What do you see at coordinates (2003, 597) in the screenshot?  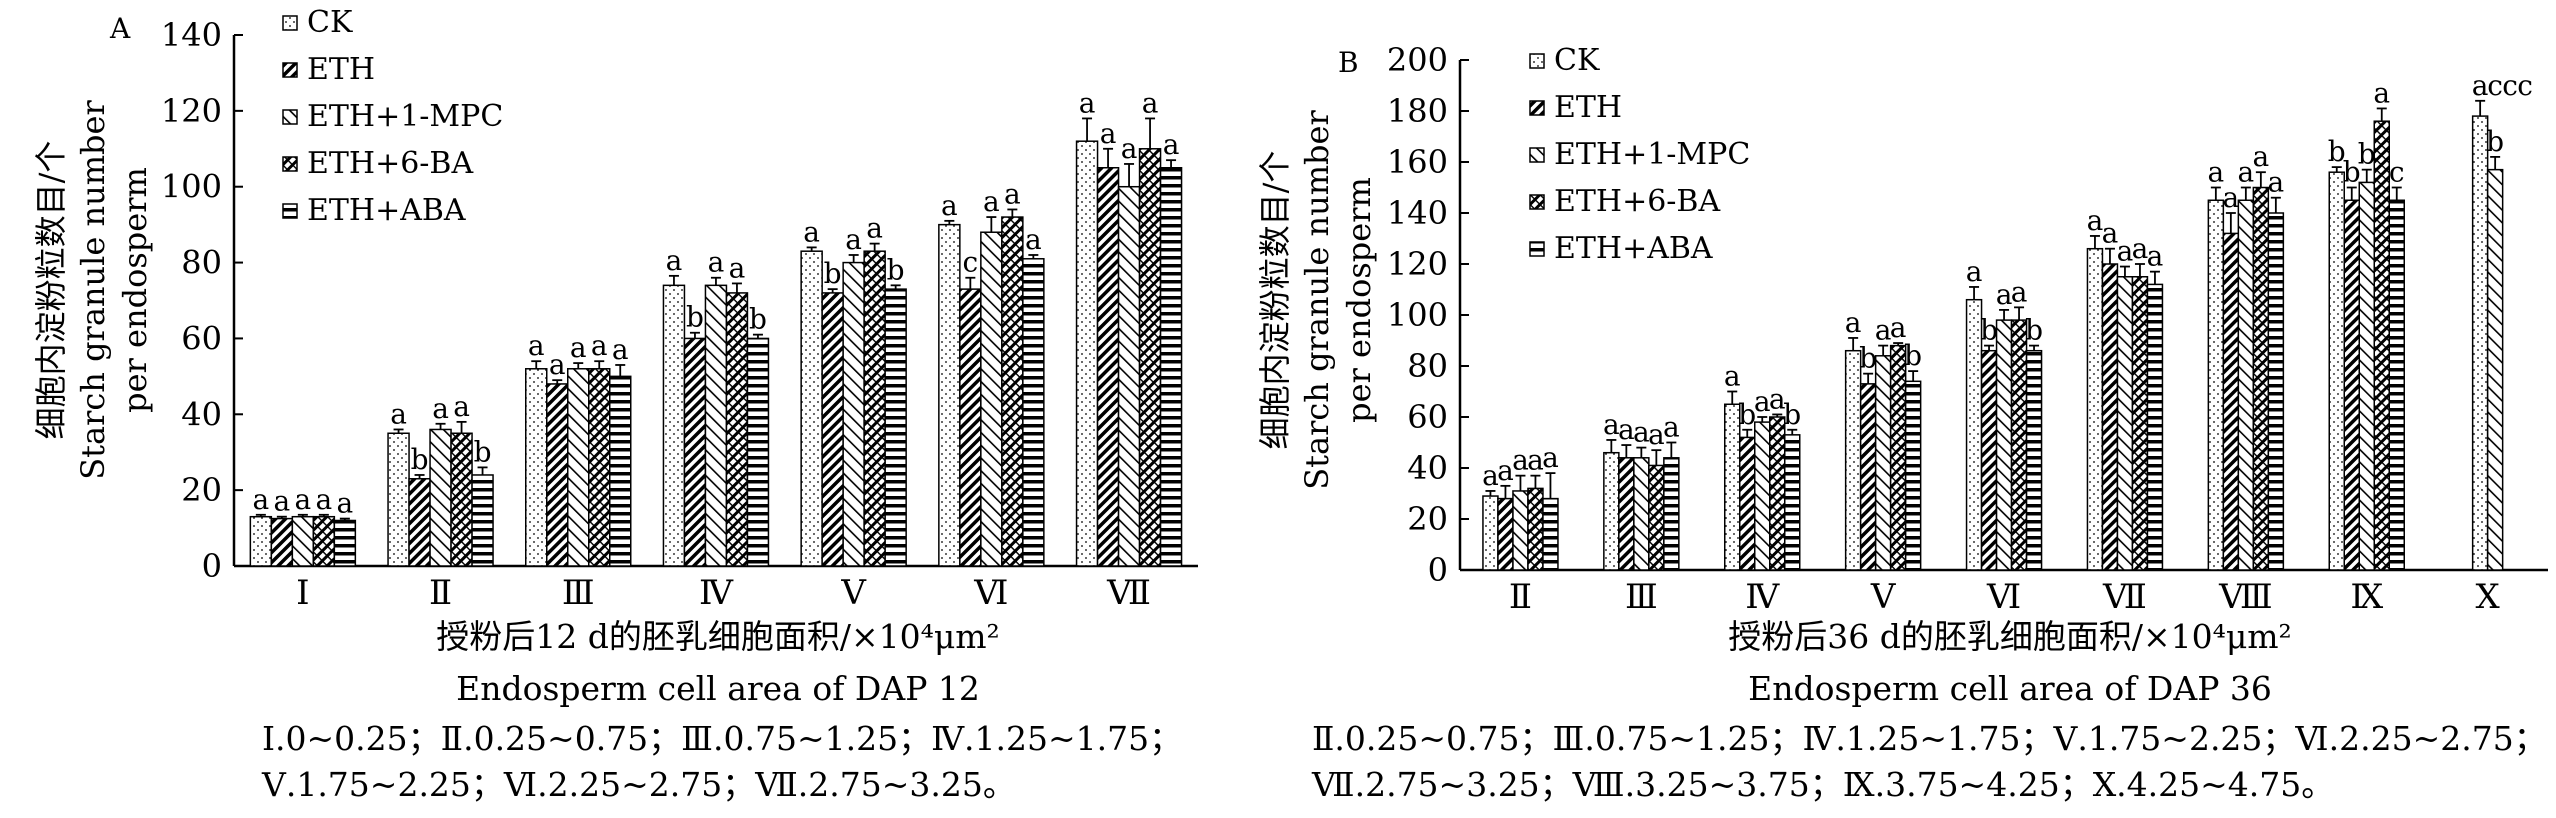 I see `x-tick-label: Ⅵ` at bounding box center [2003, 597].